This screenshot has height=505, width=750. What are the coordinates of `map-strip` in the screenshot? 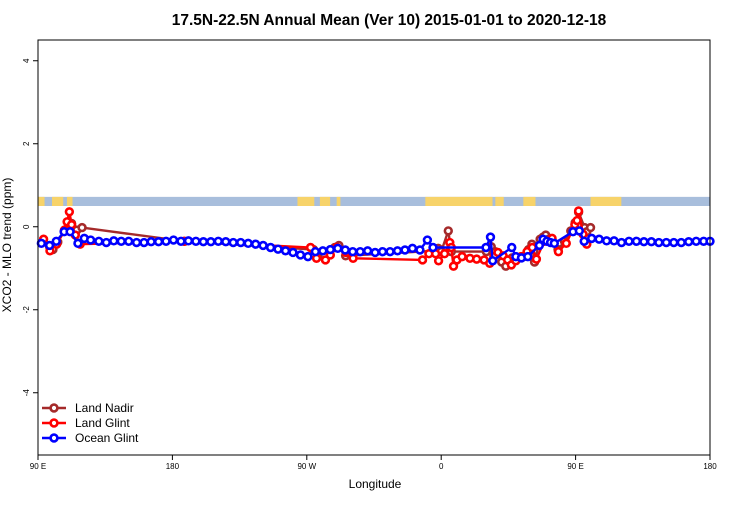 It's located at (374, 201).